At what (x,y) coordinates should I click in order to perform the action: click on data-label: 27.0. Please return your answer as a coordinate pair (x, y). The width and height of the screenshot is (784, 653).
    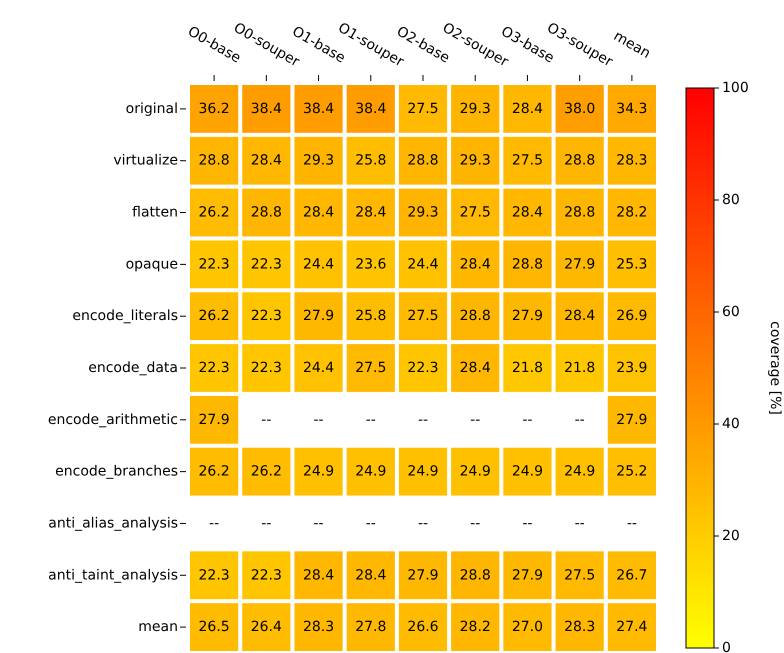
    Looking at the image, I should click on (528, 627).